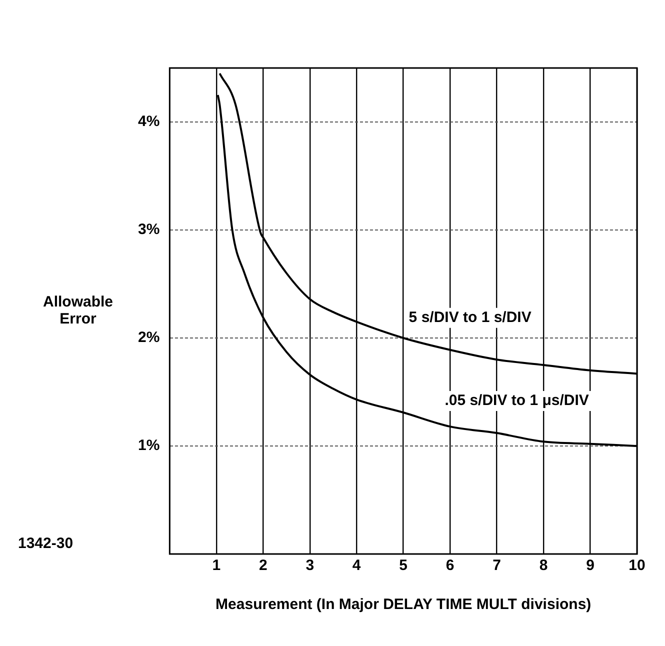  What do you see at coordinates (637, 565) in the screenshot?
I see `x-tick-label: 10` at bounding box center [637, 565].